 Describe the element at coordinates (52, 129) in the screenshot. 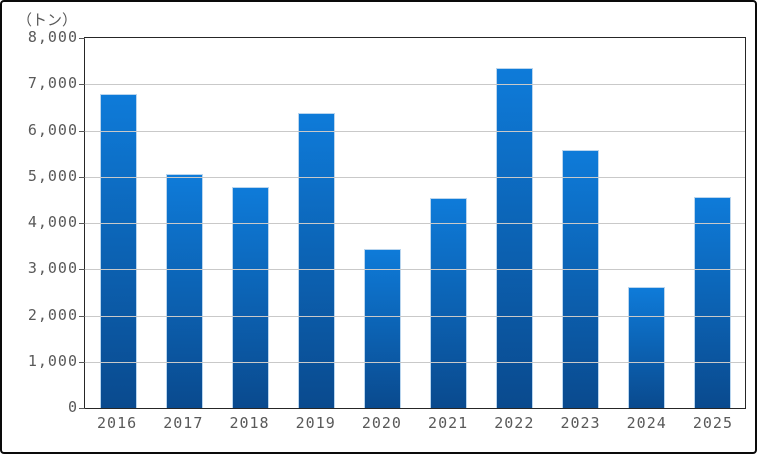

I see `y-tick-label: 6,000` at that location.